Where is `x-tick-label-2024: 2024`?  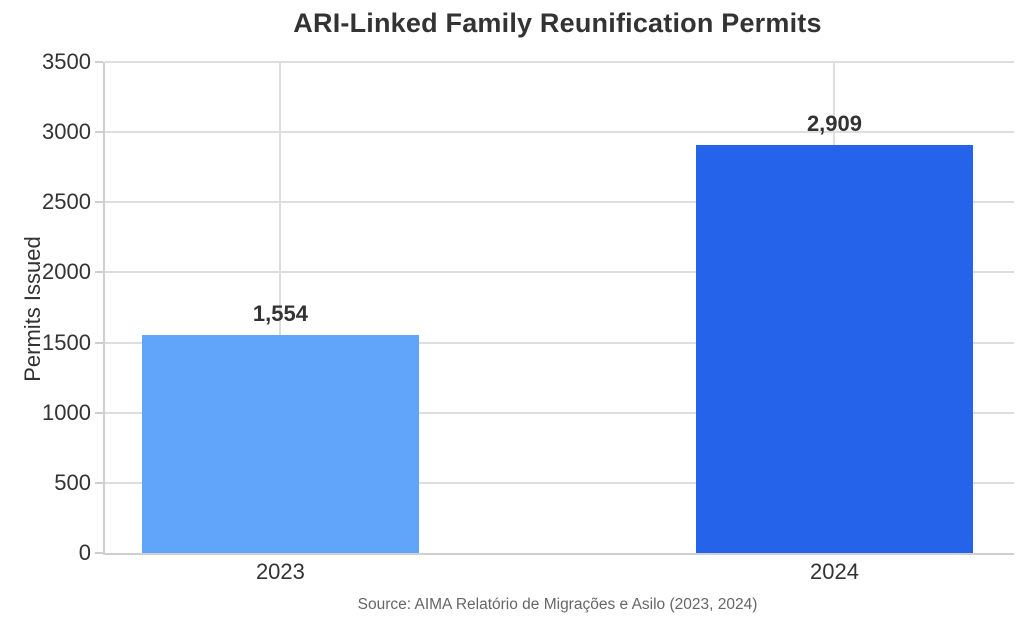 x-tick-label-2024: 2024 is located at coordinates (834, 571).